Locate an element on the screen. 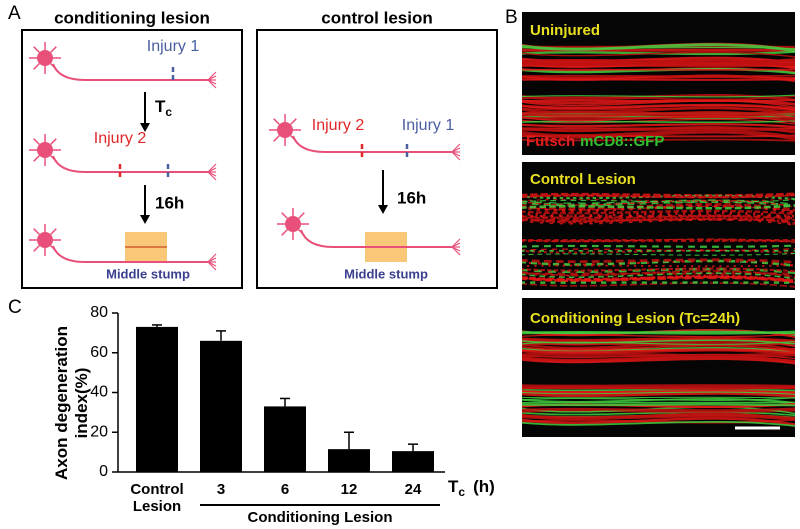 This screenshot has width=800, height=529. y-tick-label: 0 is located at coordinates (103, 471).